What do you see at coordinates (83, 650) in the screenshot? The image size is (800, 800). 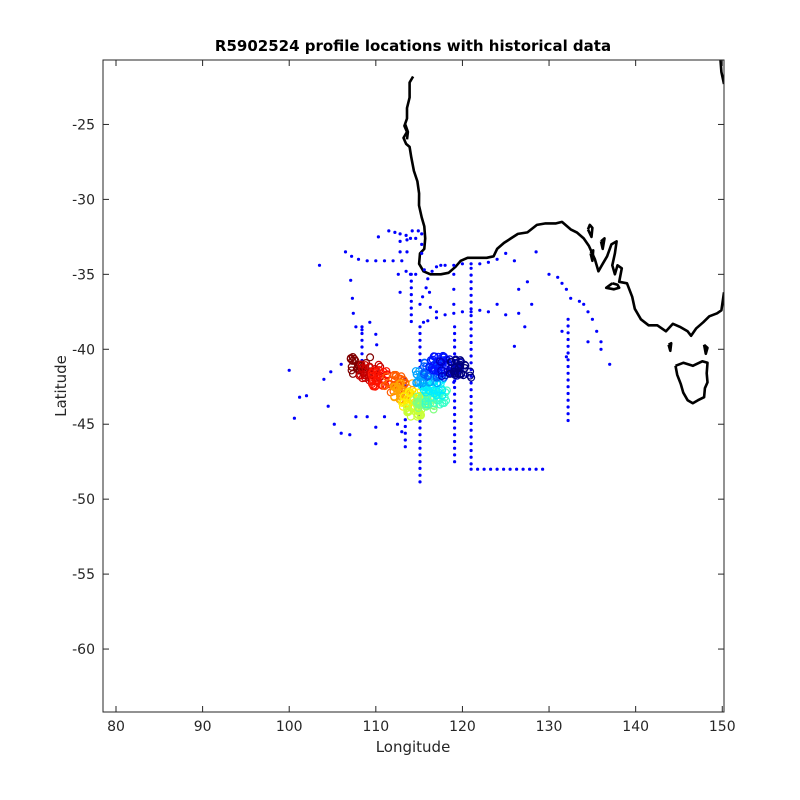 I see `y-tick-label: -60` at bounding box center [83, 650].